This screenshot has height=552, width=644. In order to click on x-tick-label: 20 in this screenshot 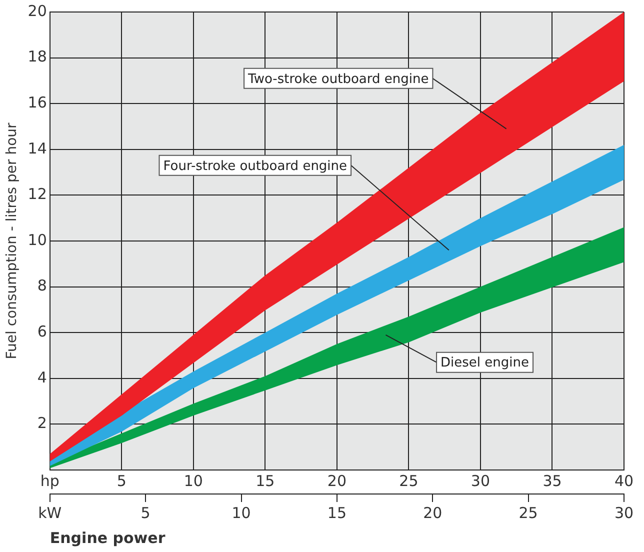, I will do `click(336, 481)`.